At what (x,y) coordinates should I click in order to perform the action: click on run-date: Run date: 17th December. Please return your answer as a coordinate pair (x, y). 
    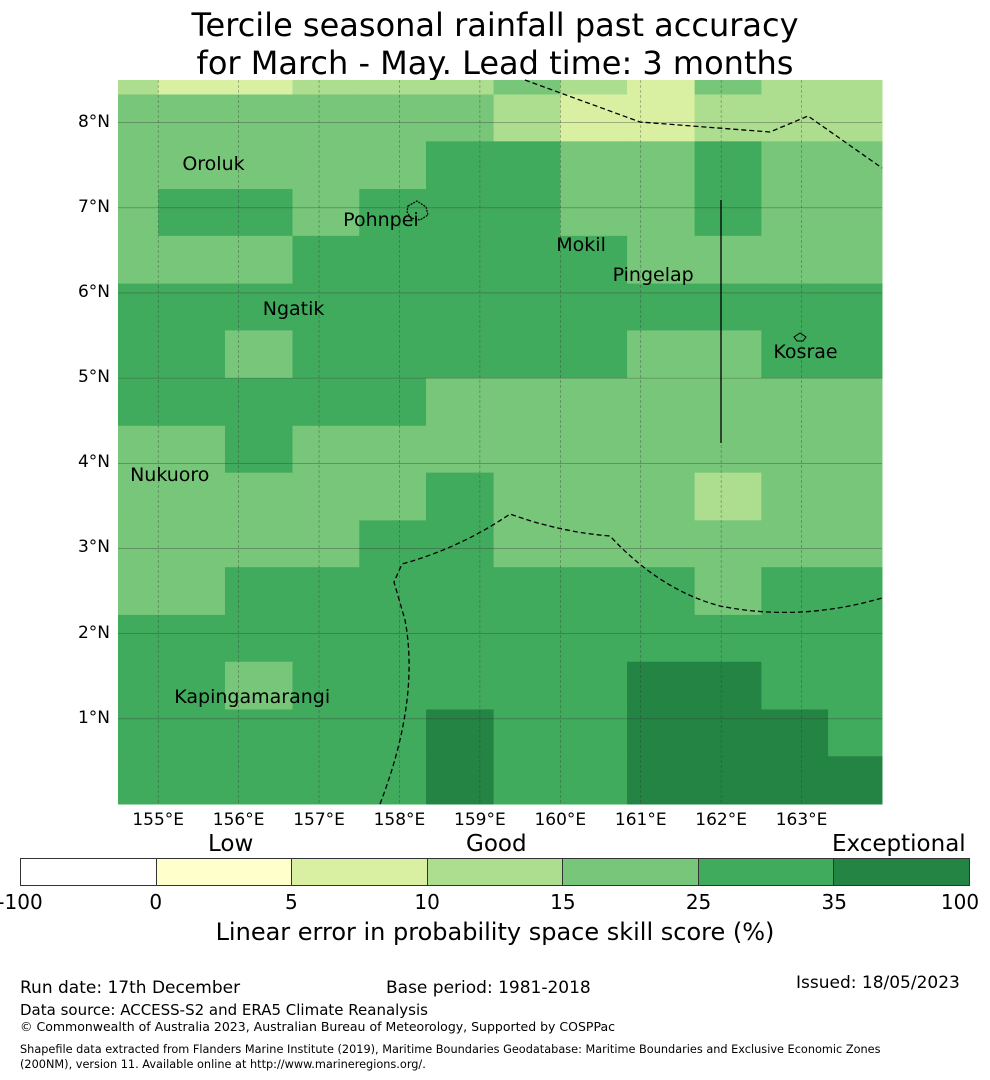
    Looking at the image, I should click on (130, 988).